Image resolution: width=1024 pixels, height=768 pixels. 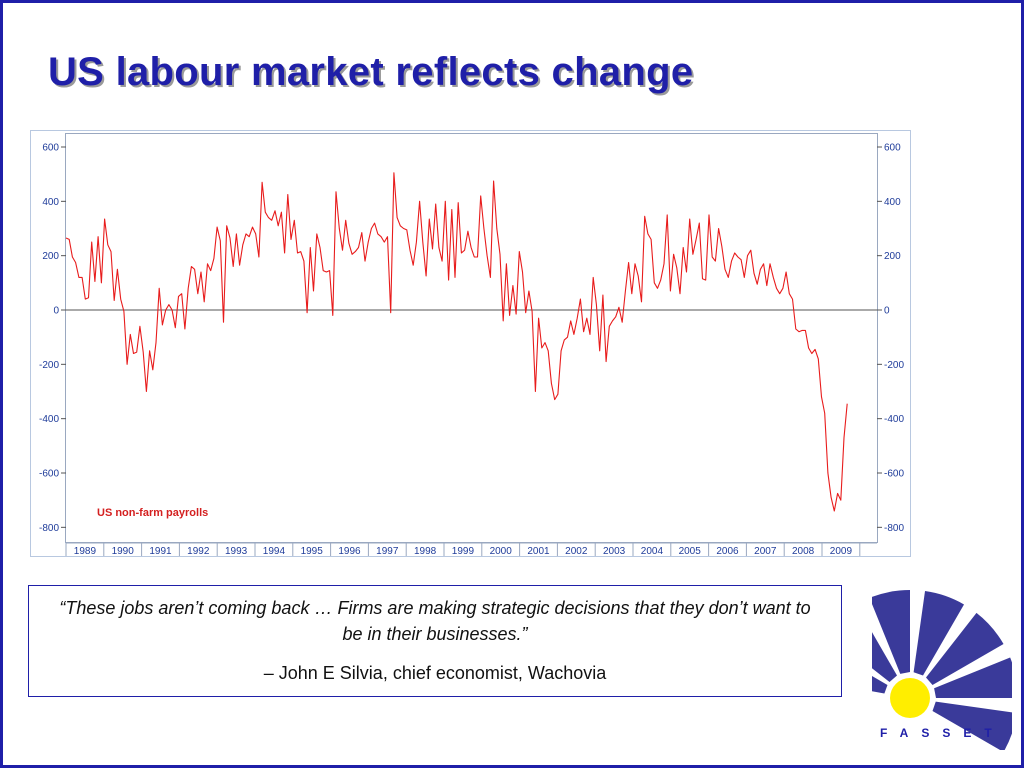 I want to click on y-axis-left: 600 400 200 0 -200 -400 -600 -800, so click(x=52, y=338).